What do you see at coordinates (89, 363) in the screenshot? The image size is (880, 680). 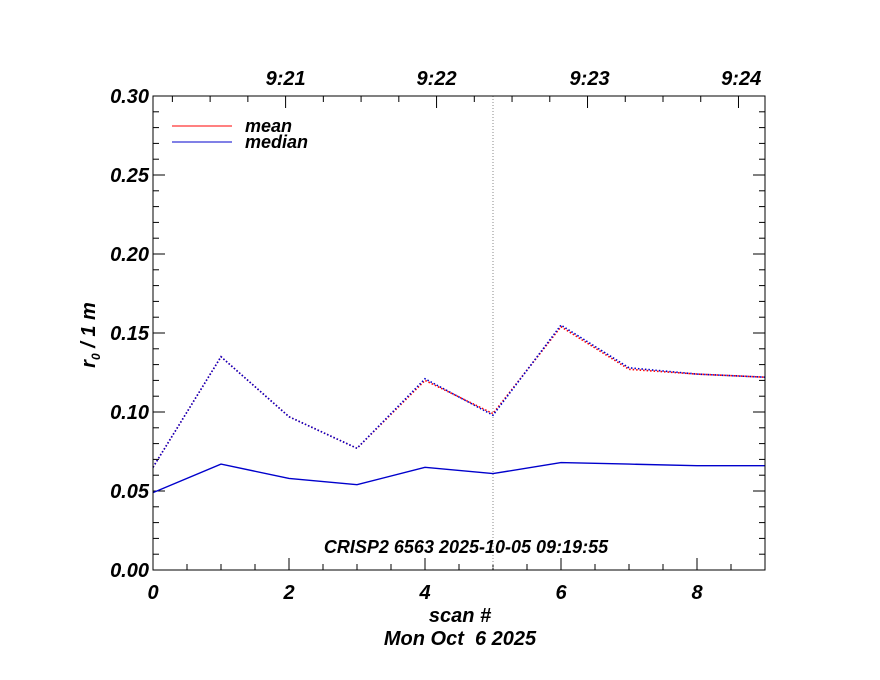 I see `y-axis-label-main: r` at bounding box center [89, 363].